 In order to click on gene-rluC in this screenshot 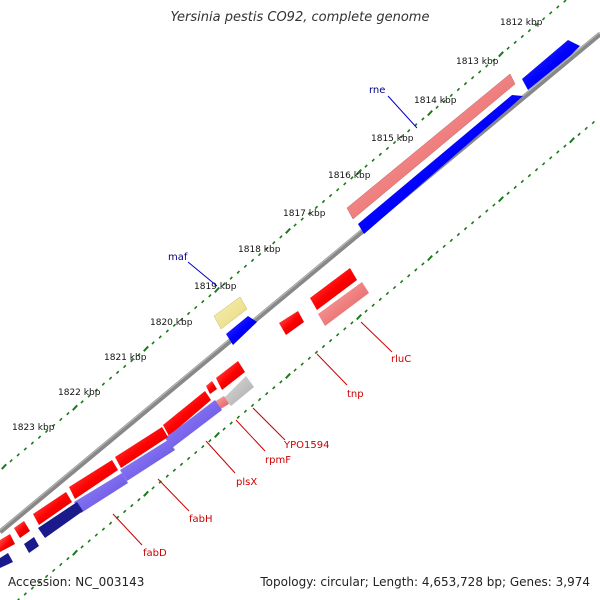, I will do `click(343, 304)`.